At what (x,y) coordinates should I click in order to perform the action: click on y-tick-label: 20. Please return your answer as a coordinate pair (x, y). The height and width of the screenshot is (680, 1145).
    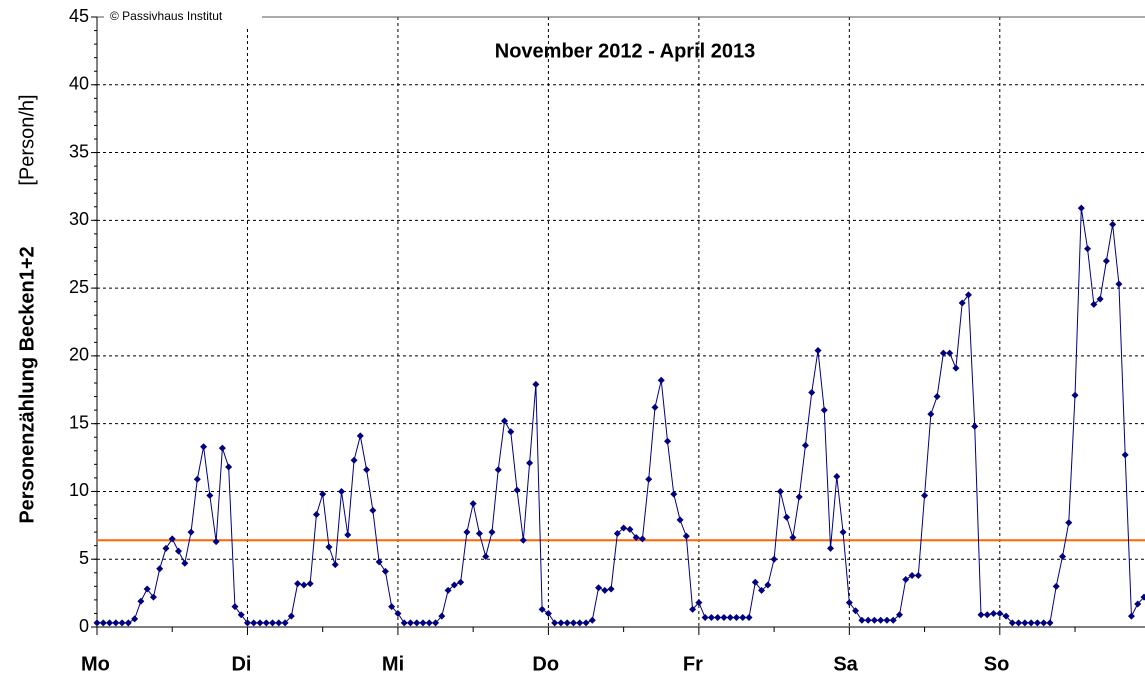
    Looking at the image, I should click on (79, 355).